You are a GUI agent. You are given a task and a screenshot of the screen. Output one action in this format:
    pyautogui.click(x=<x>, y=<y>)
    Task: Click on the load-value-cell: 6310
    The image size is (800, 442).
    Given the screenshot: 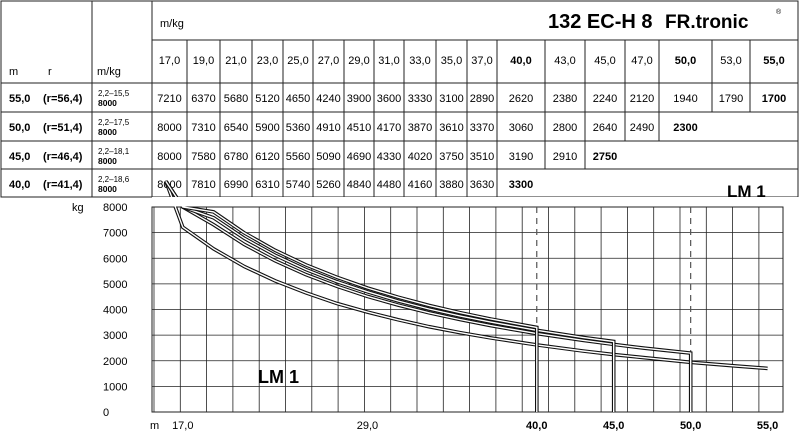 What is the action you would take?
    pyautogui.click(x=267, y=185)
    